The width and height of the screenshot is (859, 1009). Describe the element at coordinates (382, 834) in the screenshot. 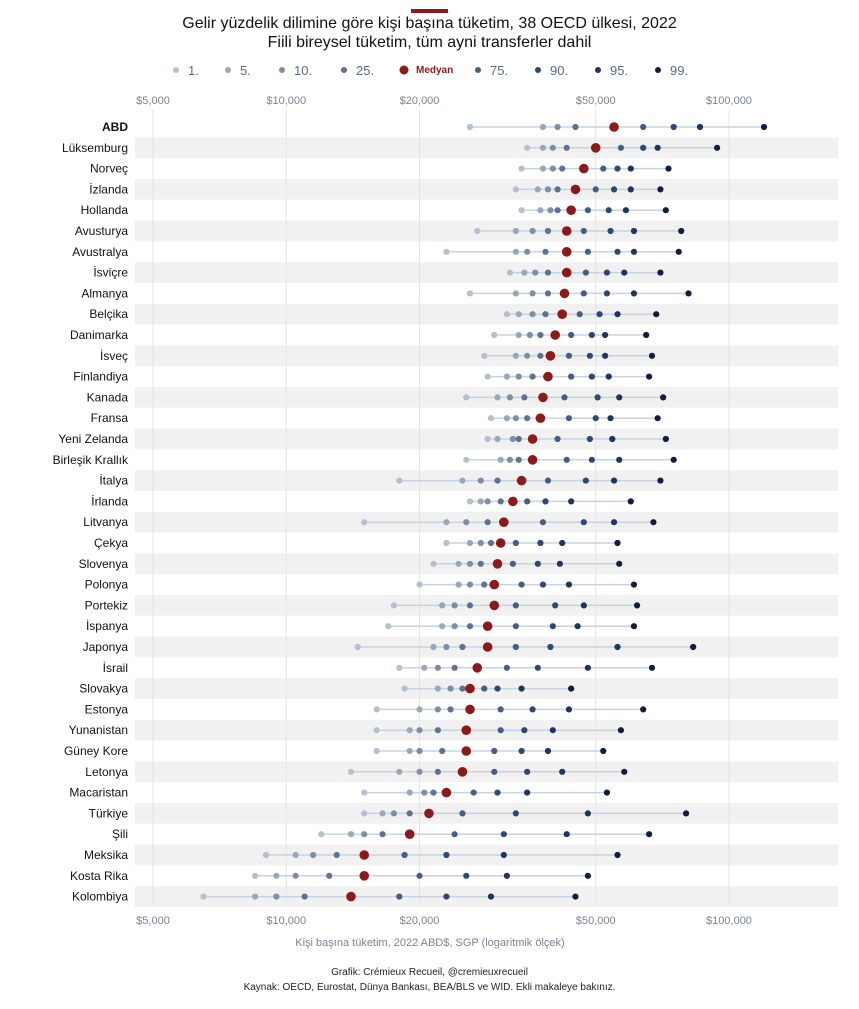

I see `country-row: Şili` at that location.